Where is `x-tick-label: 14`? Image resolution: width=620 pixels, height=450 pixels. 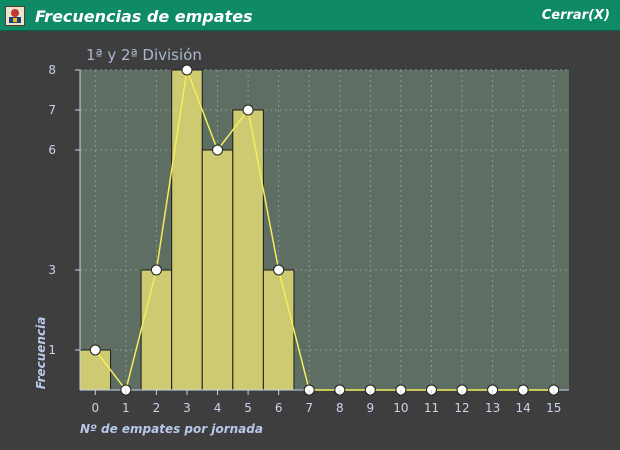
x-tick-label: 14 is located at coordinates (523, 408).